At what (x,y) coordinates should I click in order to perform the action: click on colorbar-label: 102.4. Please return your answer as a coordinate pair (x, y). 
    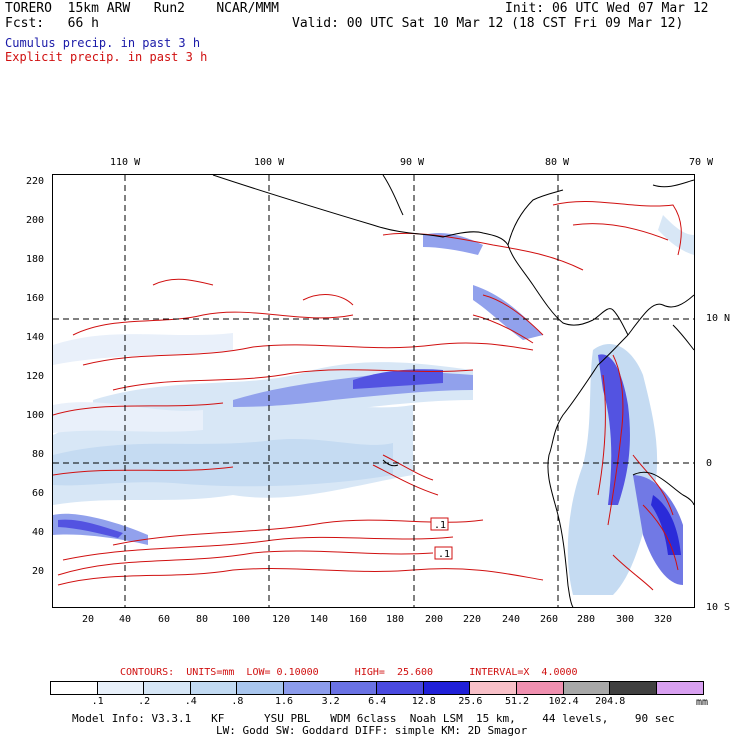
    Looking at the image, I should click on (563, 701).